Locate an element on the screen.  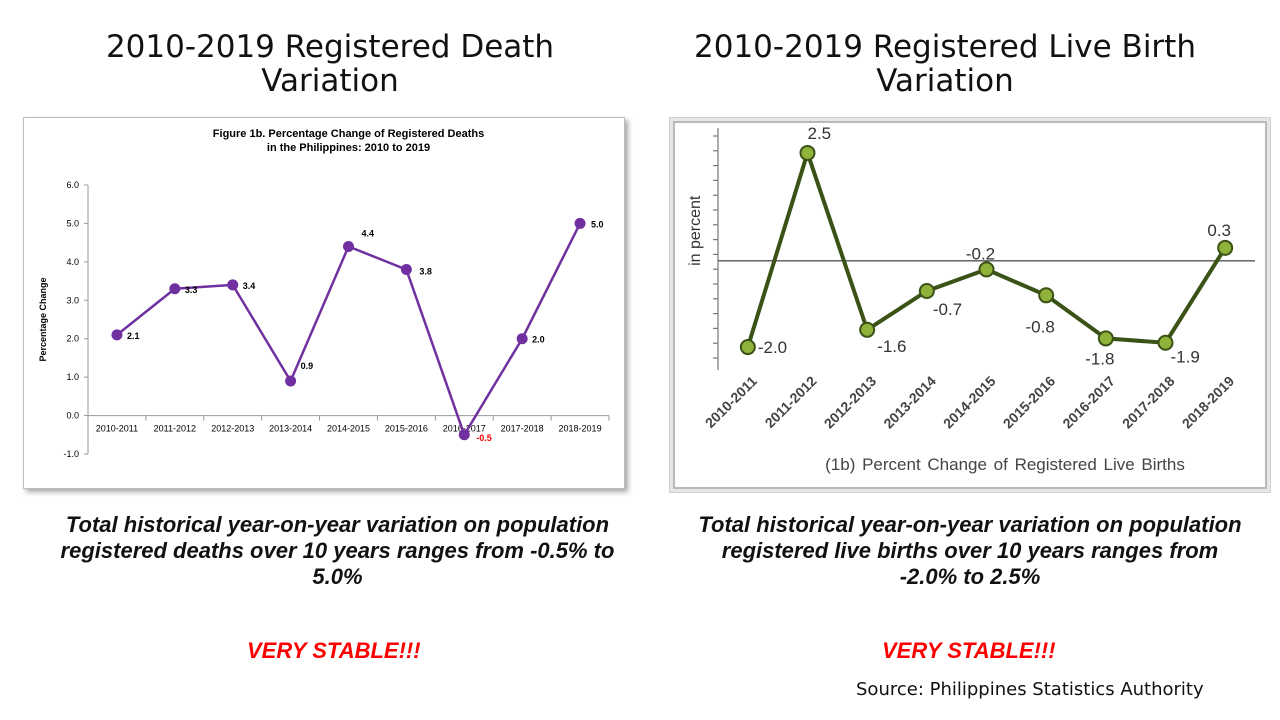
x-tick-label: 2014-2015 is located at coordinates (348, 429).